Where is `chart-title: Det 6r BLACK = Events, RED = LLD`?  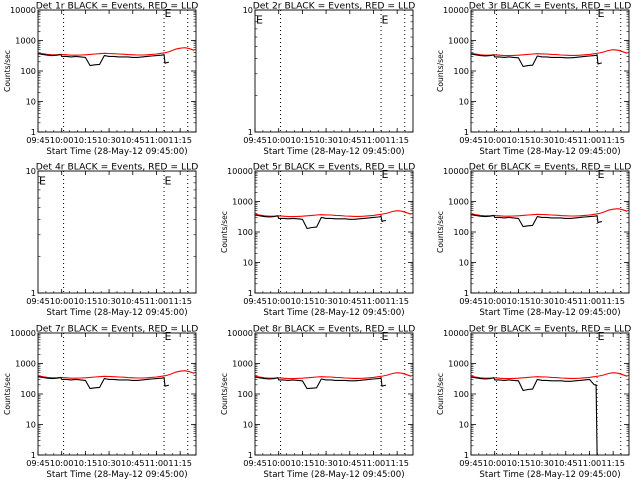 chart-title: Det 6r BLACK = Events, RED = LLD is located at coordinates (550, 167).